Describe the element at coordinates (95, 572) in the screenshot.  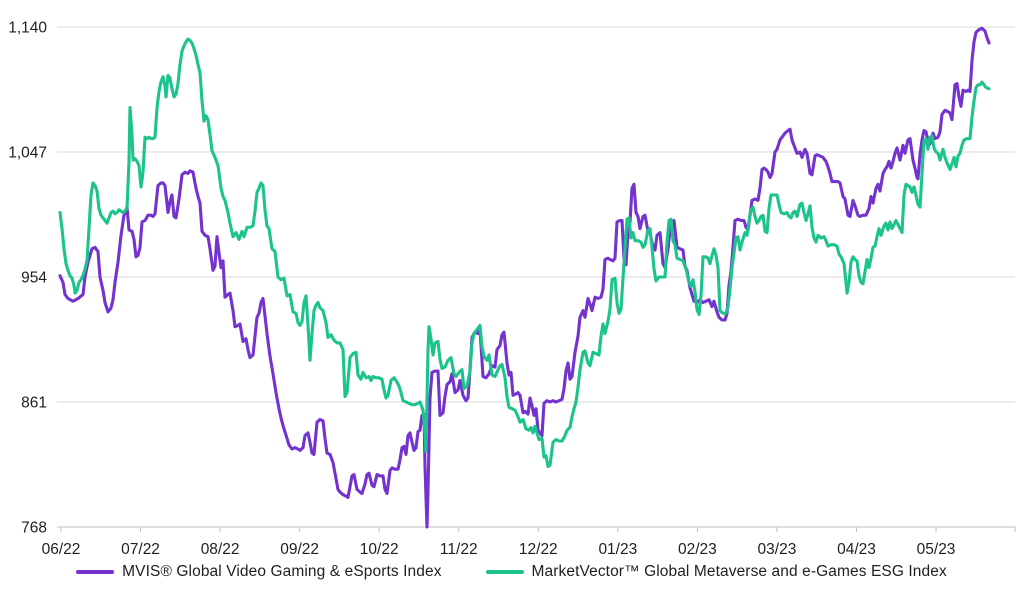
I see `legend-swatch-mvis-icon` at that location.